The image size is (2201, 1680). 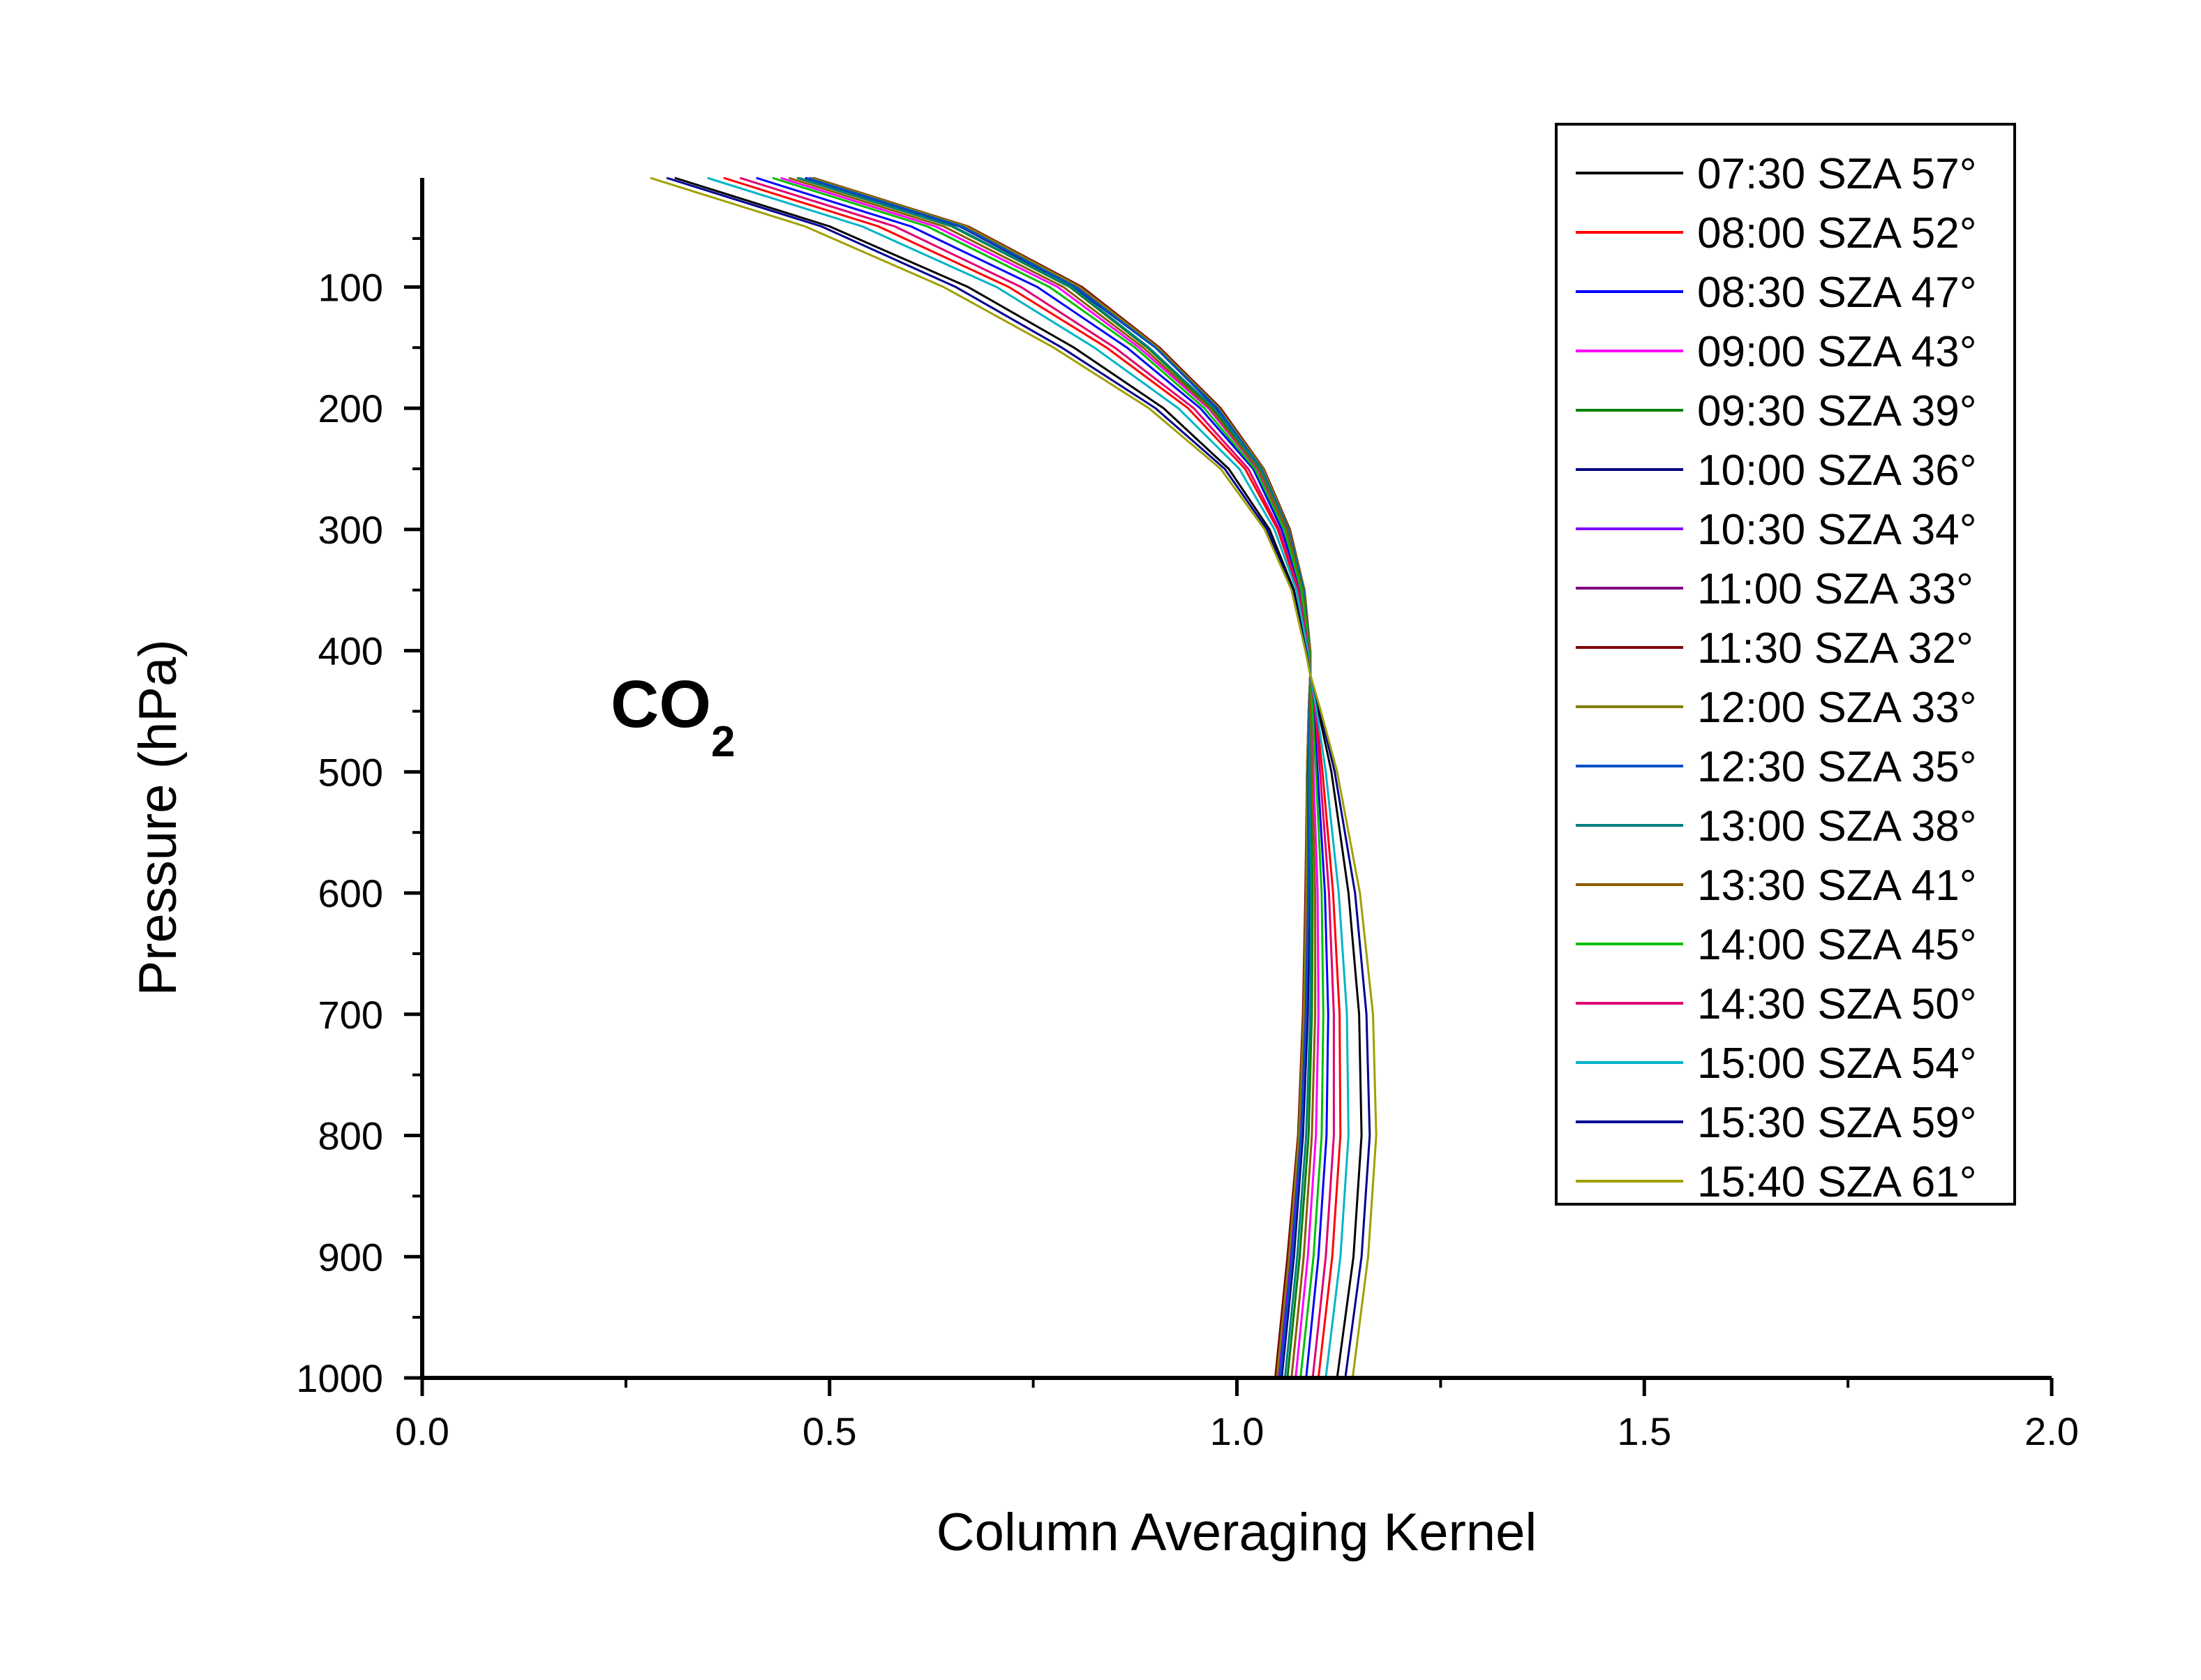 I want to click on y-tick-label: 700, so click(x=350, y=1015).